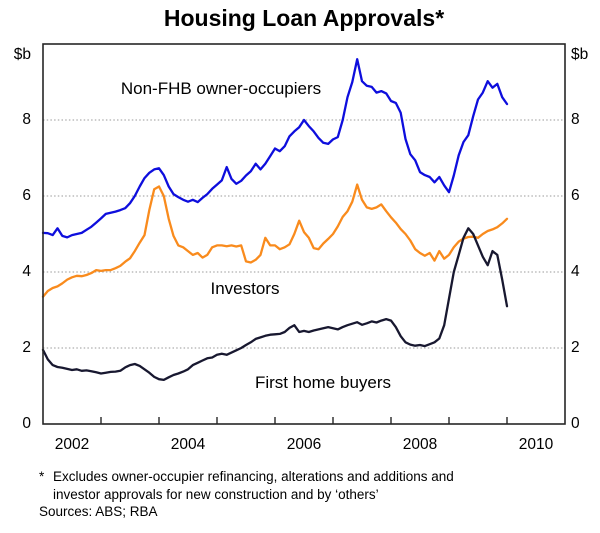  I want to click on y-tick-label-right: 8, so click(575, 119).